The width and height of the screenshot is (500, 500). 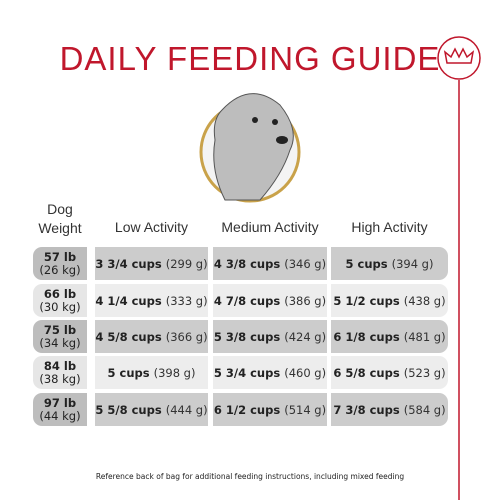 What do you see at coordinates (424, 336) in the screenshot?
I see `grams: (481 g)` at bounding box center [424, 336].